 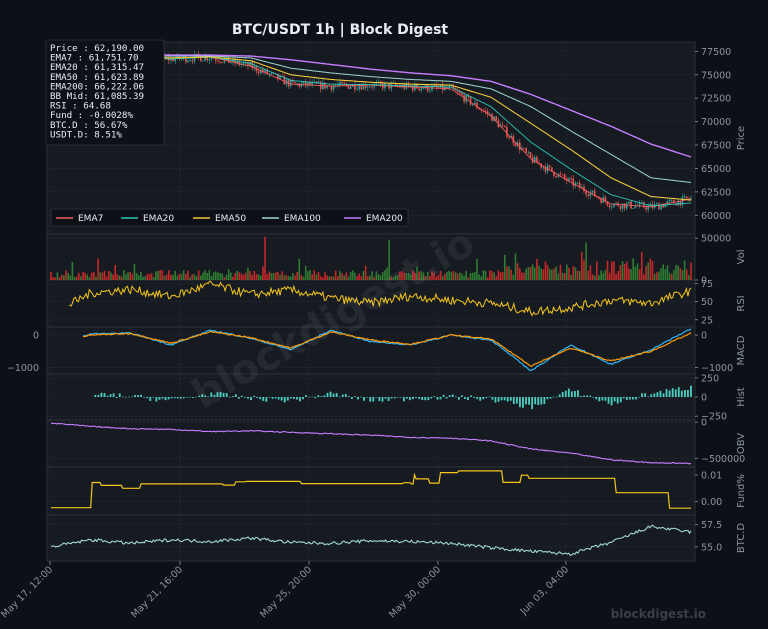 I want to click on y-tick-label-btcd: 55.0, so click(x=711, y=547).